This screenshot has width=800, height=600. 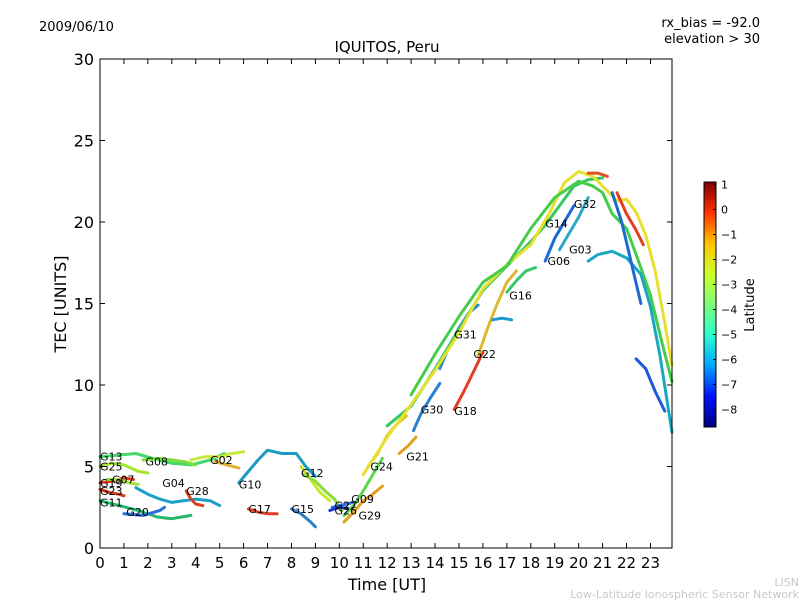 What do you see at coordinates (84, 385) in the screenshot?
I see `y-tick-label: 10` at bounding box center [84, 385].